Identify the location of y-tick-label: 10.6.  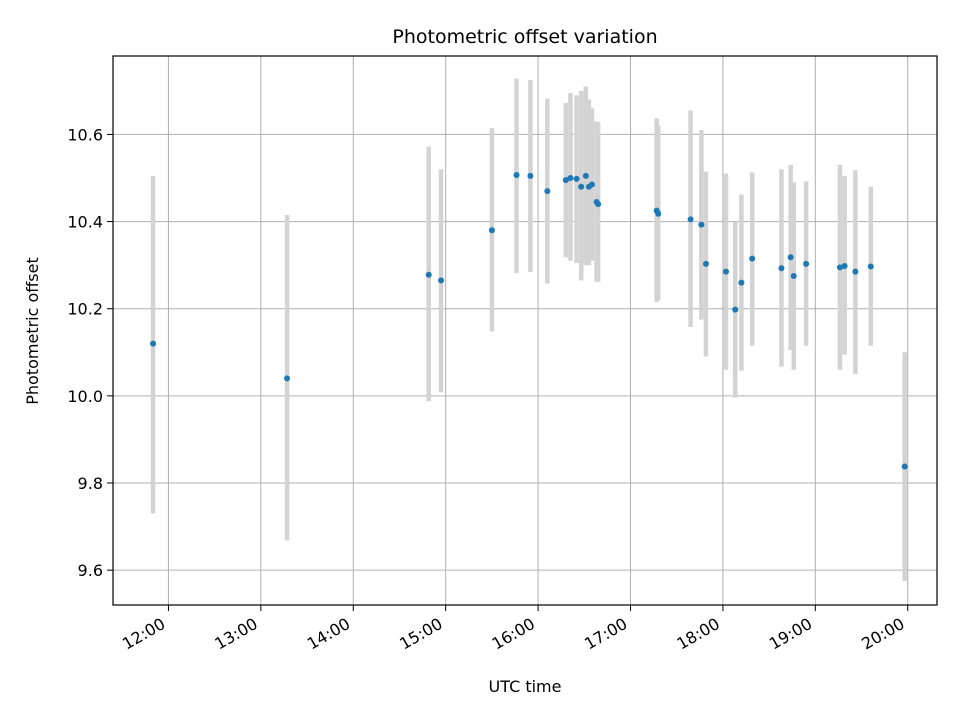
(85, 134).